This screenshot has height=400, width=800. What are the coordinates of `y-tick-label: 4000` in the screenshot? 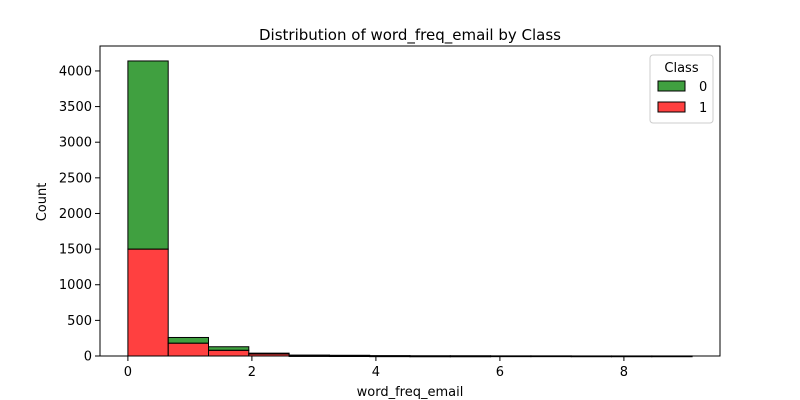 It's located at (75, 71).